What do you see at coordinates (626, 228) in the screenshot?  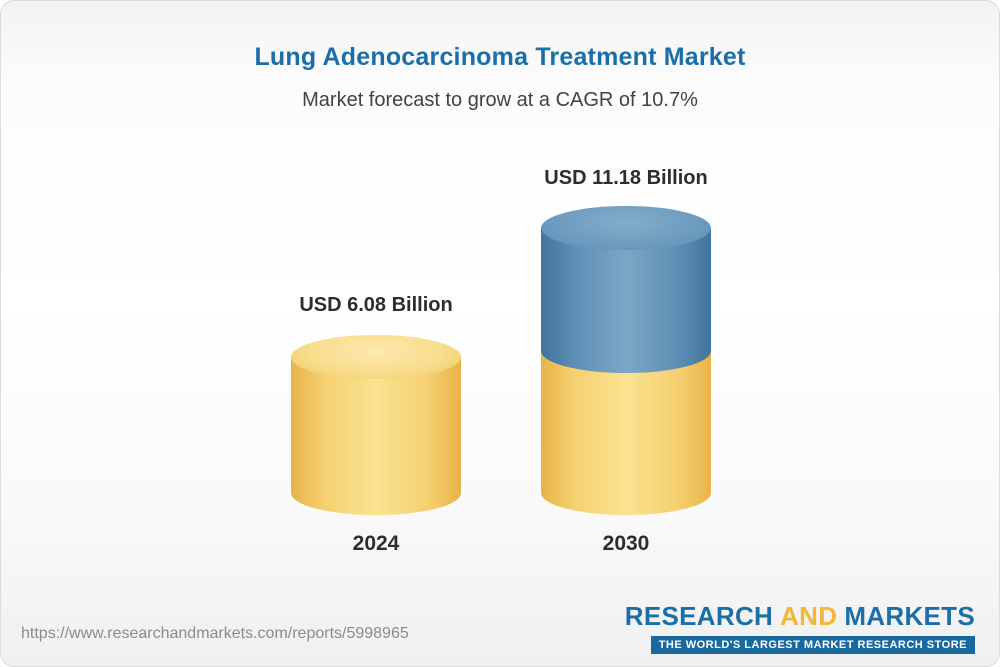 I see `bar-2030-top-cap` at bounding box center [626, 228].